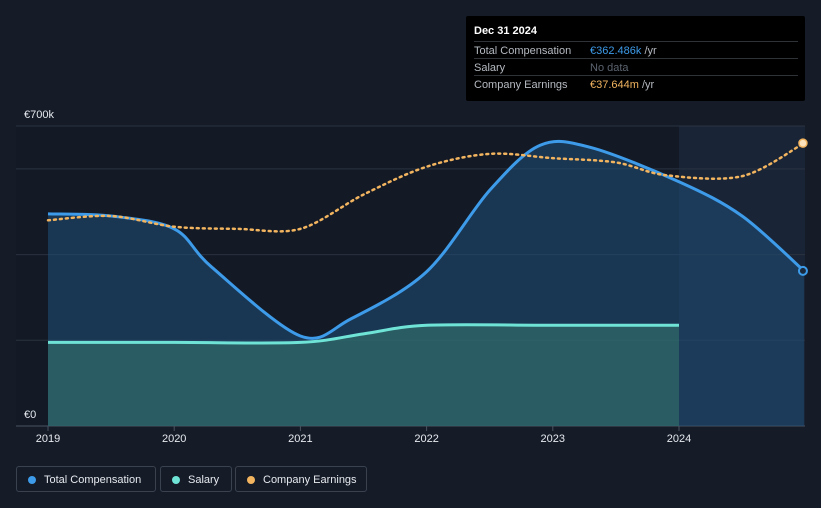 This screenshot has height=508, width=821. What do you see at coordinates (30, 415) in the screenshot?
I see `y-tick-label: €0` at bounding box center [30, 415].